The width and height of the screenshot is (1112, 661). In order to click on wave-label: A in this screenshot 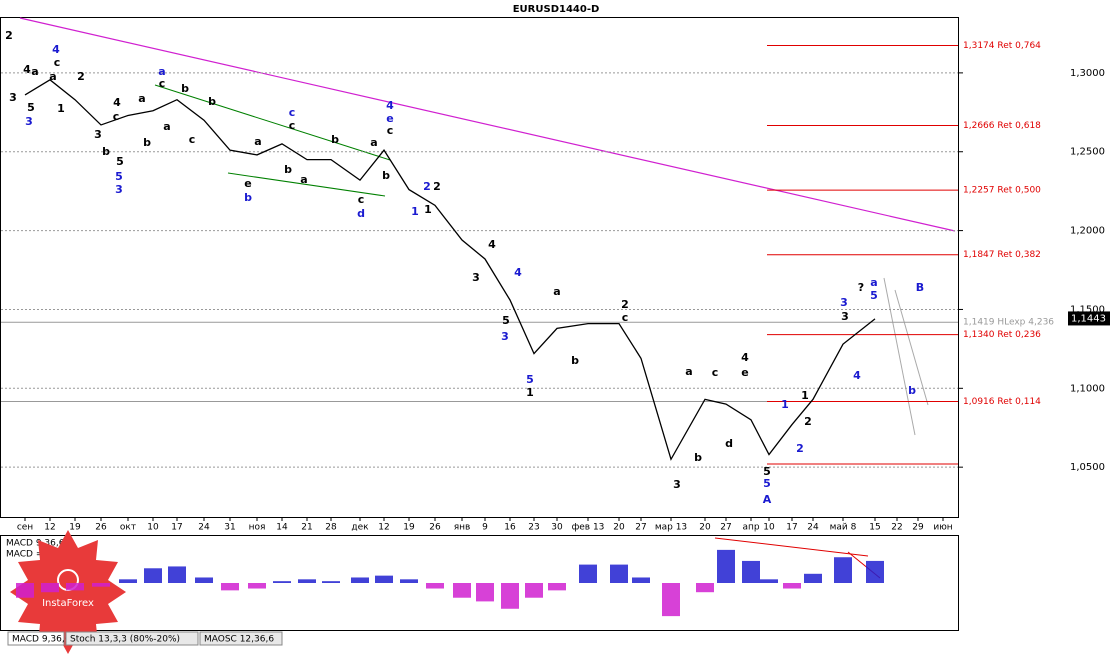, I will do `click(767, 499)`.